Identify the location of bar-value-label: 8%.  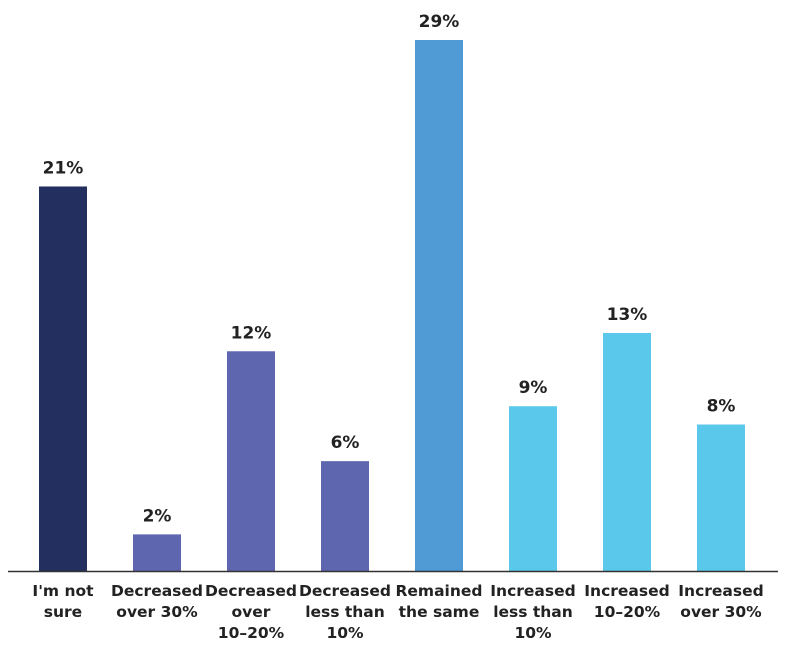
(721, 407).